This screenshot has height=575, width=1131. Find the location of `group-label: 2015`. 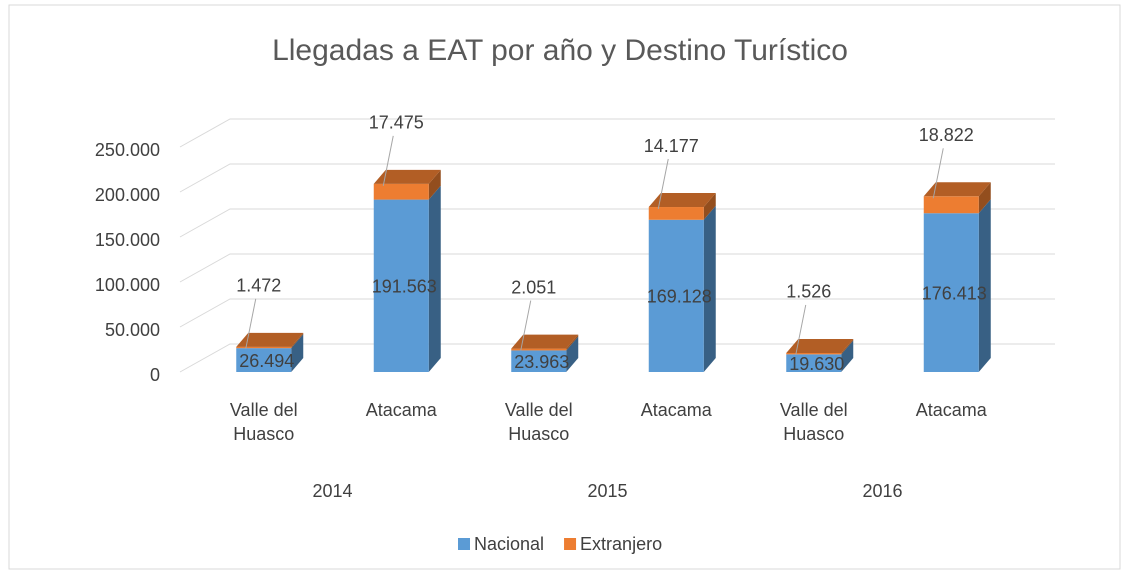

group-label: 2015 is located at coordinates (607, 491).